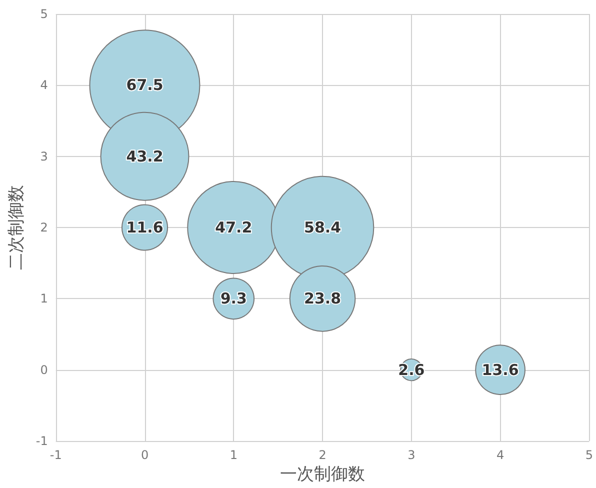  Describe the element at coordinates (44, 299) in the screenshot. I see `y-tick-label: 1` at that location.